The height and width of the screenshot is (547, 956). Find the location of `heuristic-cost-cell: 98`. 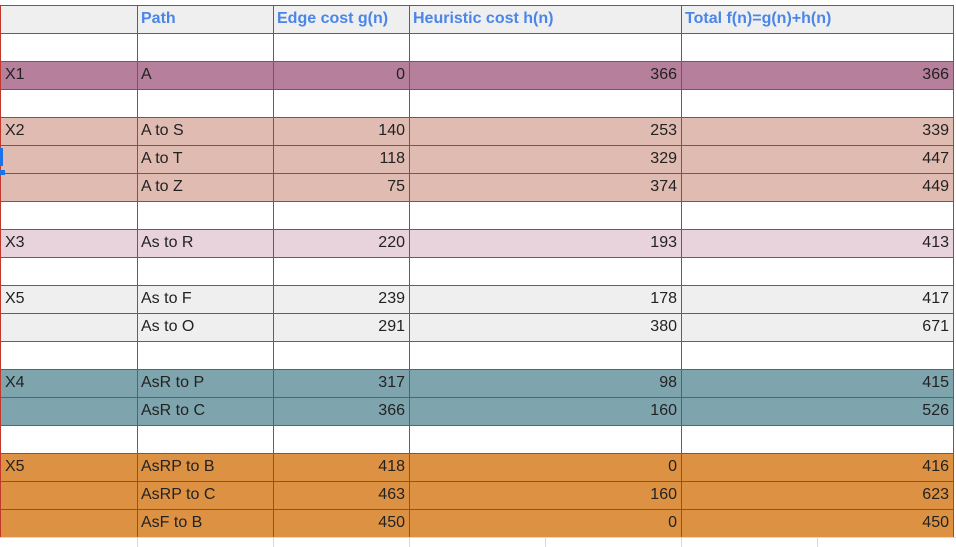

heuristic-cost-cell: 98 is located at coordinates (668, 382).